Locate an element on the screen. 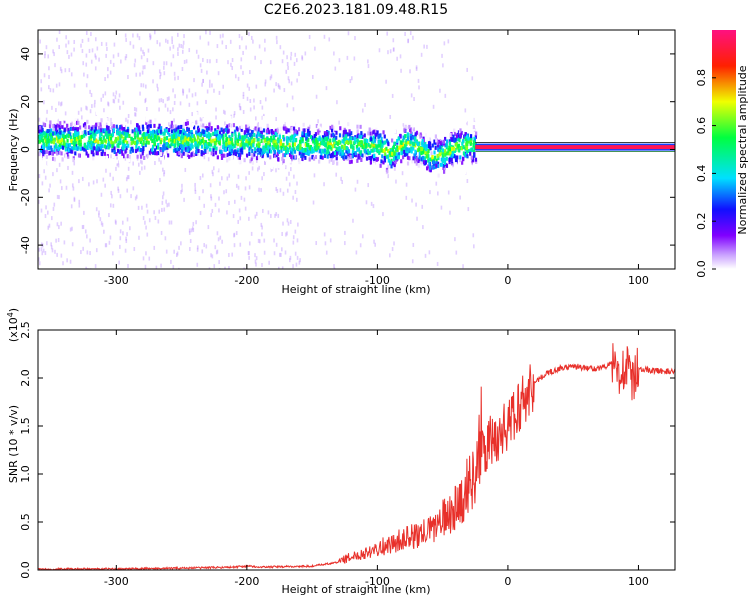 The height and width of the screenshot is (600, 750). x-tick-label: 100 is located at coordinates (638, 280).